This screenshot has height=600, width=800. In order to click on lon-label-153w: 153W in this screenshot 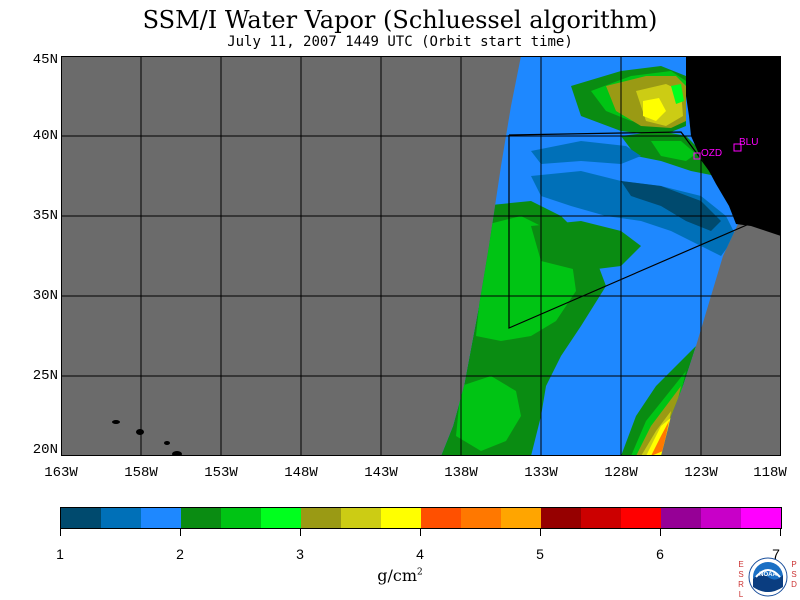, I will do `click(221, 473)`.